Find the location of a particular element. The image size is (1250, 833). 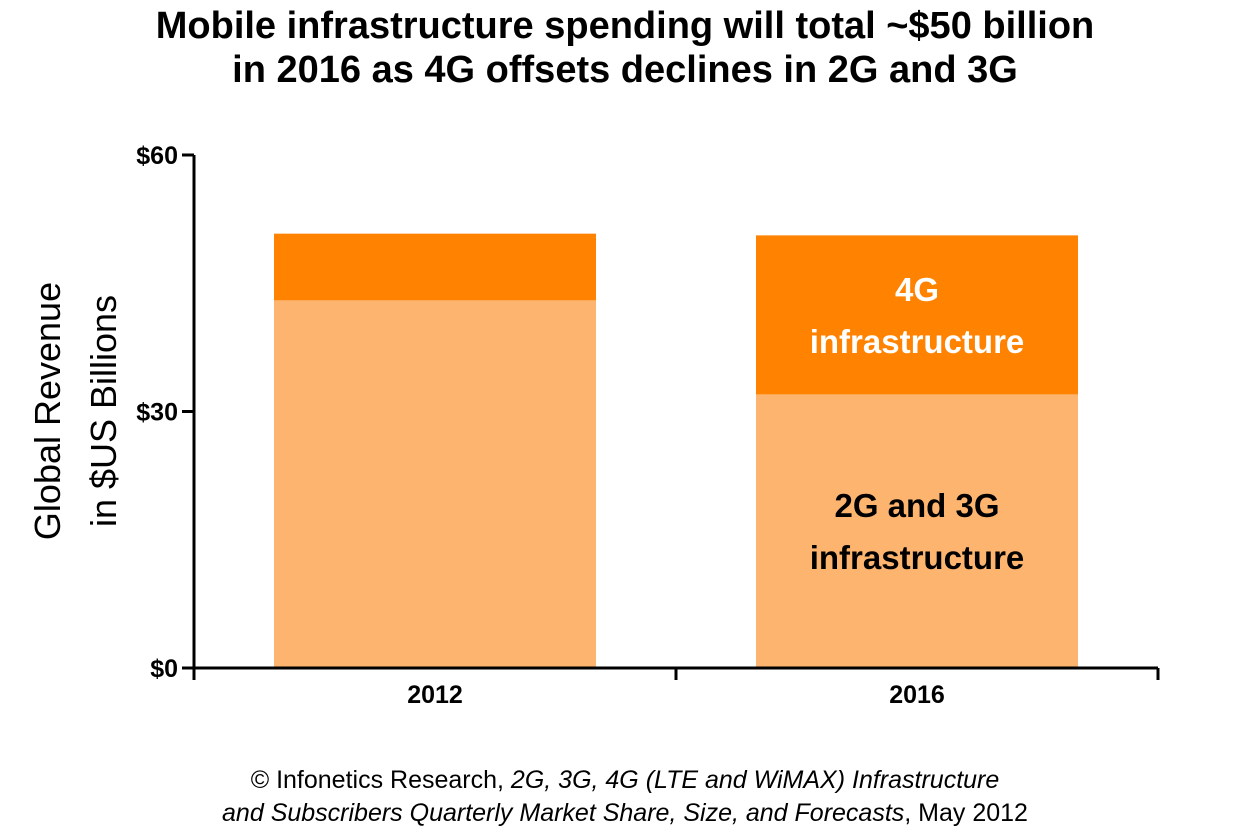

y-axis-label-line-1: Global Revenue is located at coordinates (47, 411).